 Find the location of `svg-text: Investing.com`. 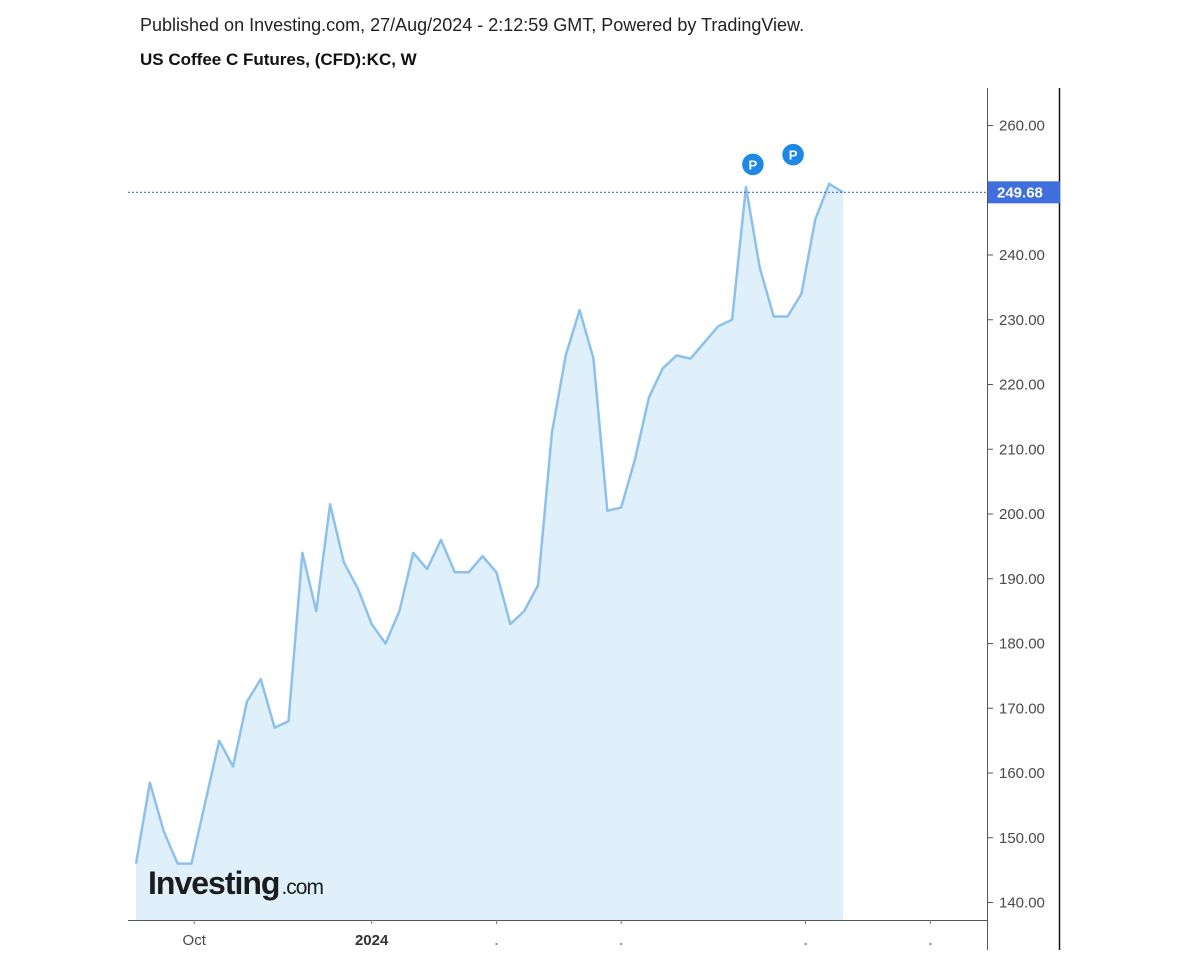

svg-text: Investing.com is located at coordinates (235, 883).